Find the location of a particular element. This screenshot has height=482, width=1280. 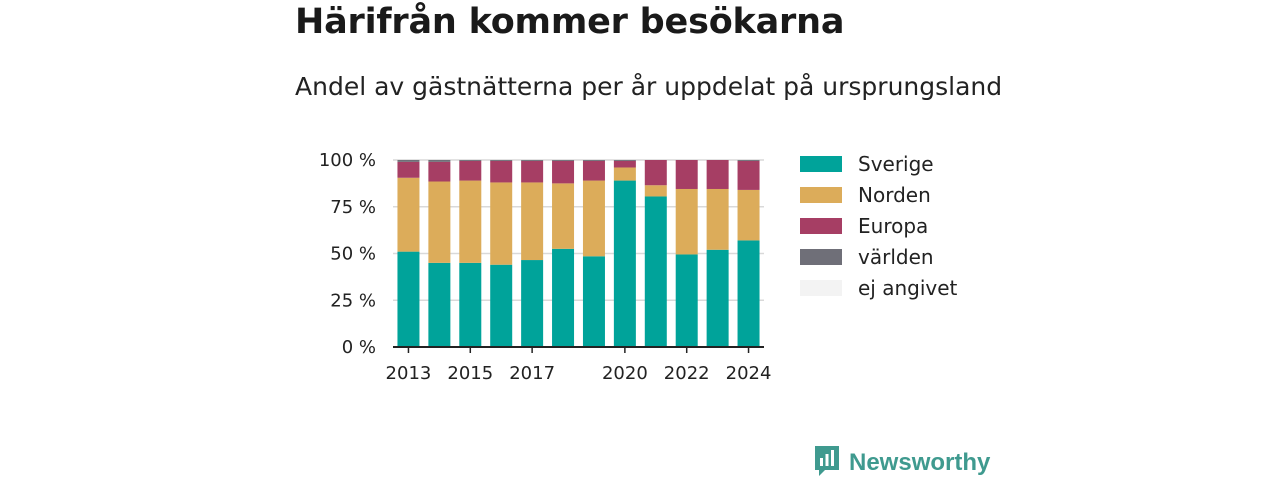

bar-segment-europa-2021 is located at coordinates (655, 173).